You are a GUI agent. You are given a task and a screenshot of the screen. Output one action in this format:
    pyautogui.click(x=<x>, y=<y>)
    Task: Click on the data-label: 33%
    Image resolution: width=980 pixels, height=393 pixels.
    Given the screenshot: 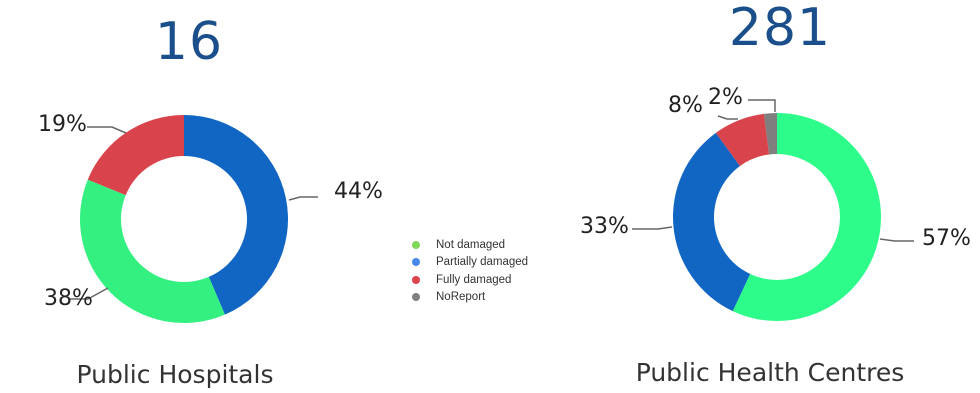 What is the action you would take?
    pyautogui.click(x=604, y=226)
    